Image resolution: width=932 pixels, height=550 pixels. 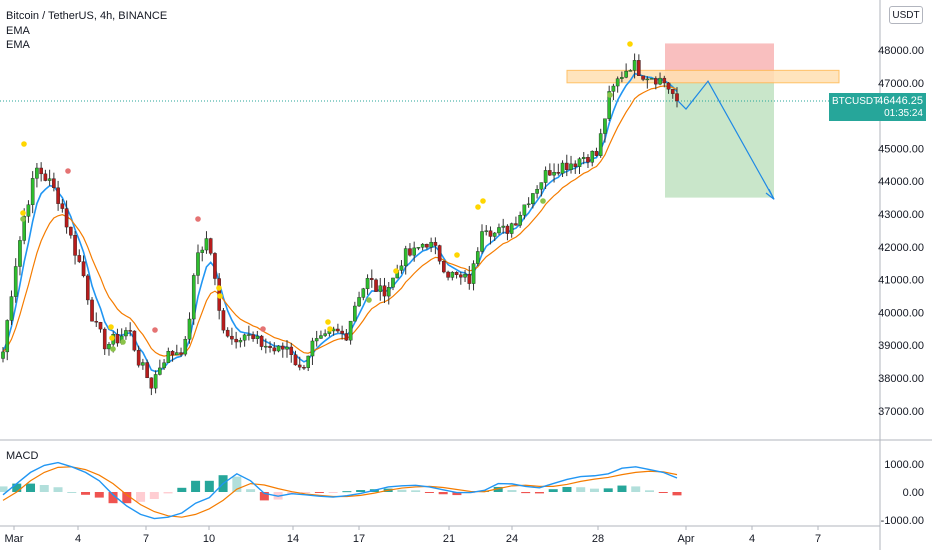 What do you see at coordinates (703, 76) in the screenshot?
I see `resistance-zone` at bounding box center [703, 76].